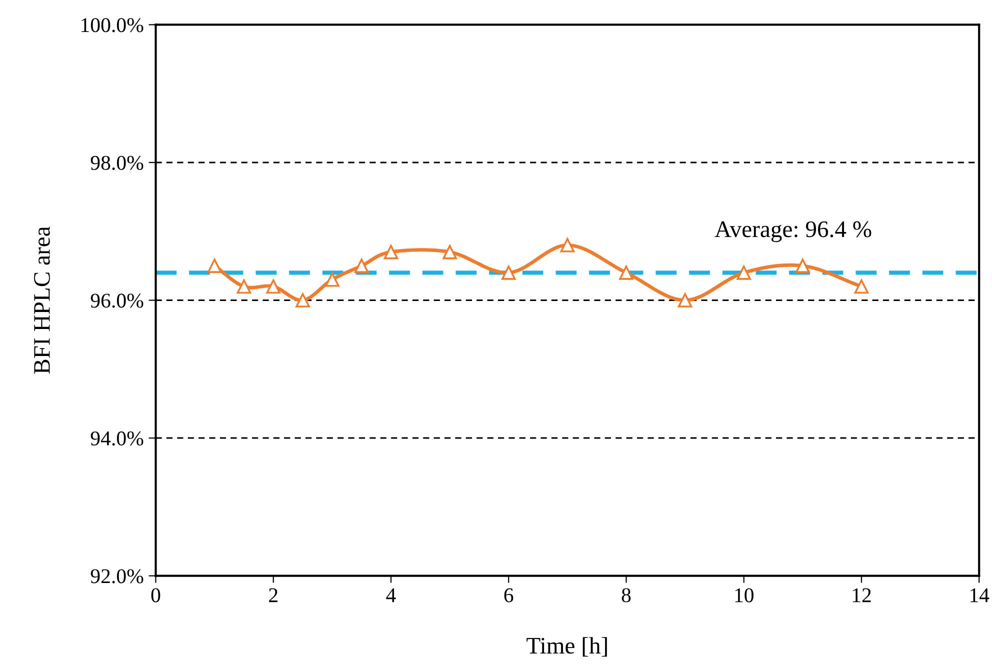  Describe the element at coordinates (793, 231) in the screenshot. I see `ref-line-label: Average: 96.4 %` at that location.